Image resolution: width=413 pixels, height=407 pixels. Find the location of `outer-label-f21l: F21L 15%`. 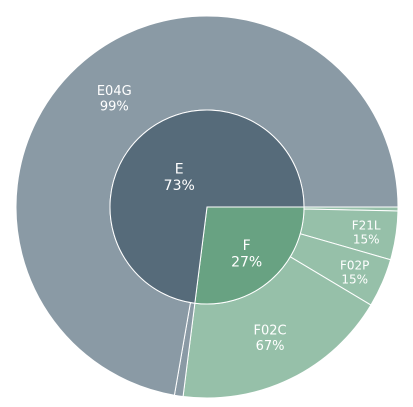

outer-label-f21l: F21L 15% is located at coordinates (366, 232).